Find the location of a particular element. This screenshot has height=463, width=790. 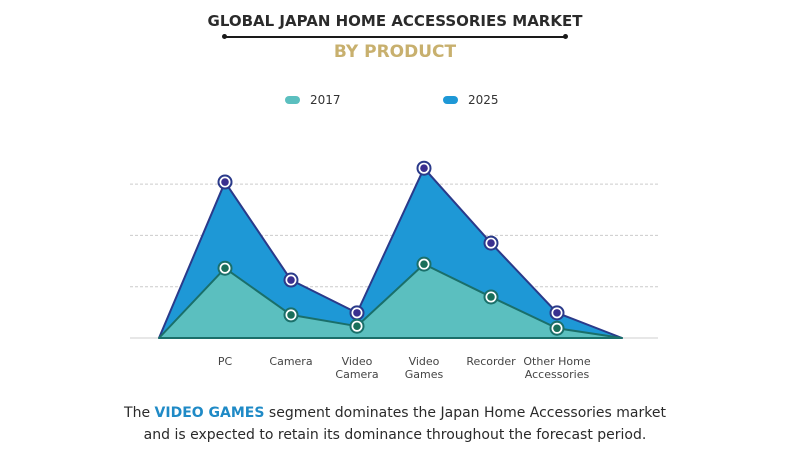

legend-swatch-2025 is located at coordinates (450, 100).